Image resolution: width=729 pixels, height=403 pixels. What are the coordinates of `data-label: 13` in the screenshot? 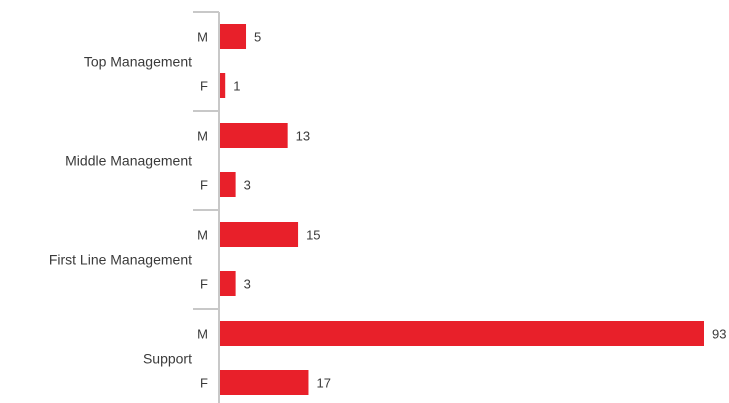 It's located at (303, 136).